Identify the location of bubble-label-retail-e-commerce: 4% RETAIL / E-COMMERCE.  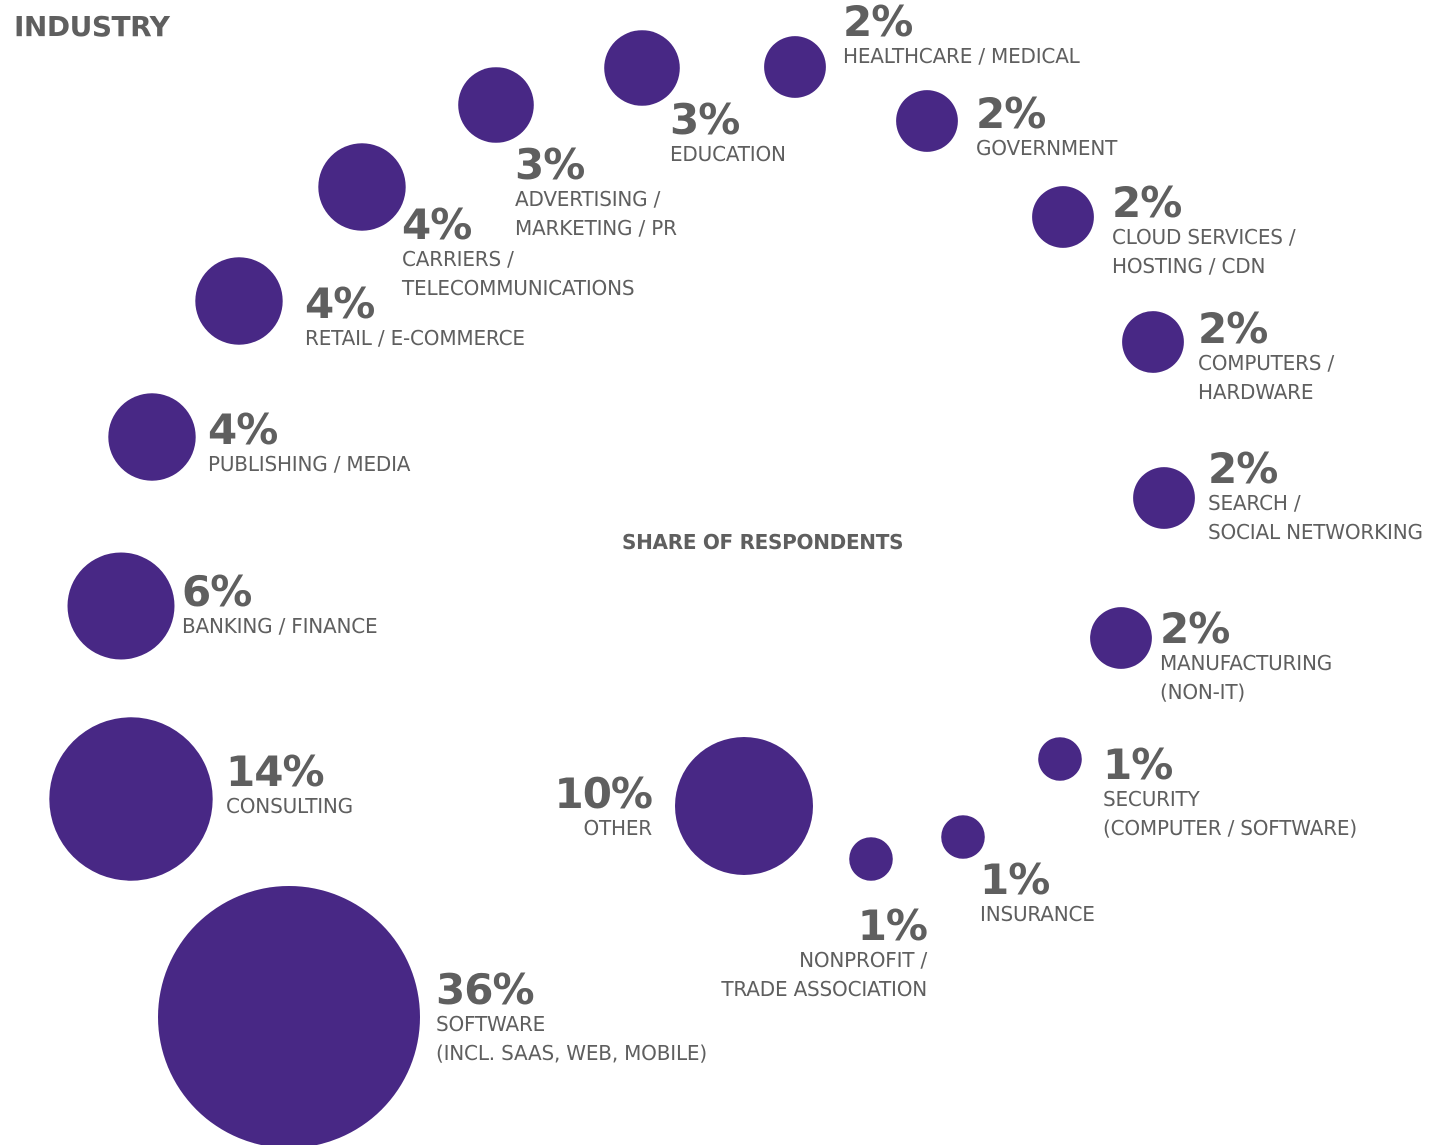
(415, 316).